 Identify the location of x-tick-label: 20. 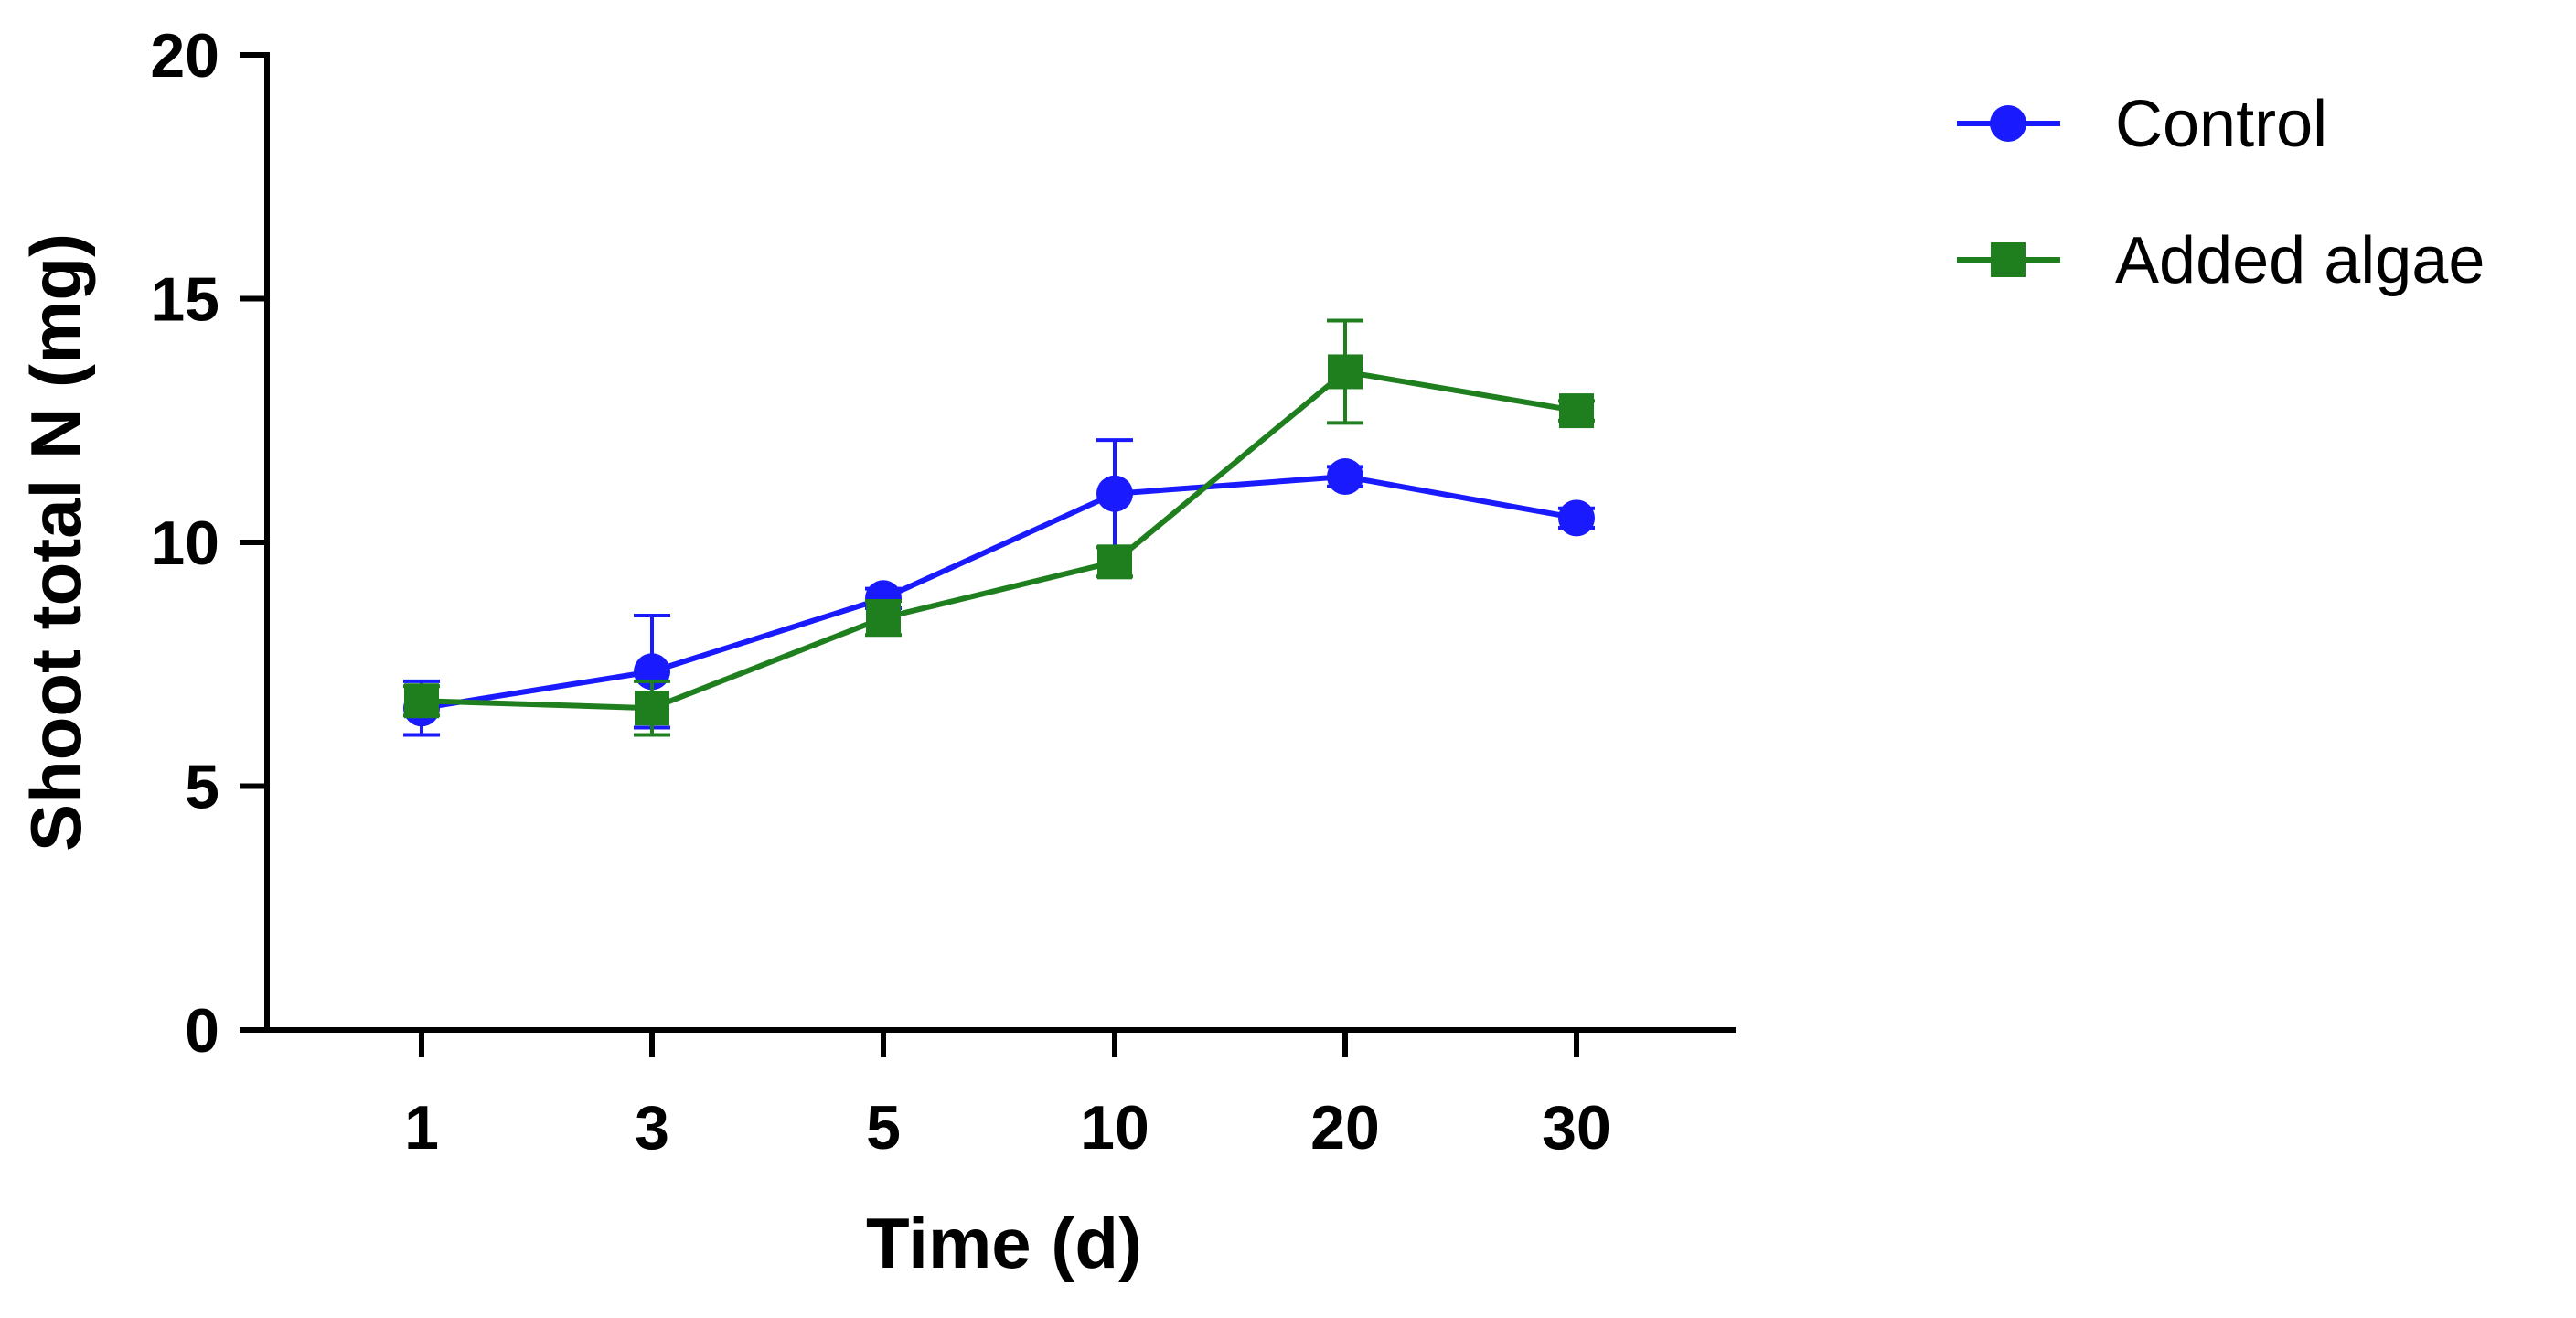
(1345, 1128).